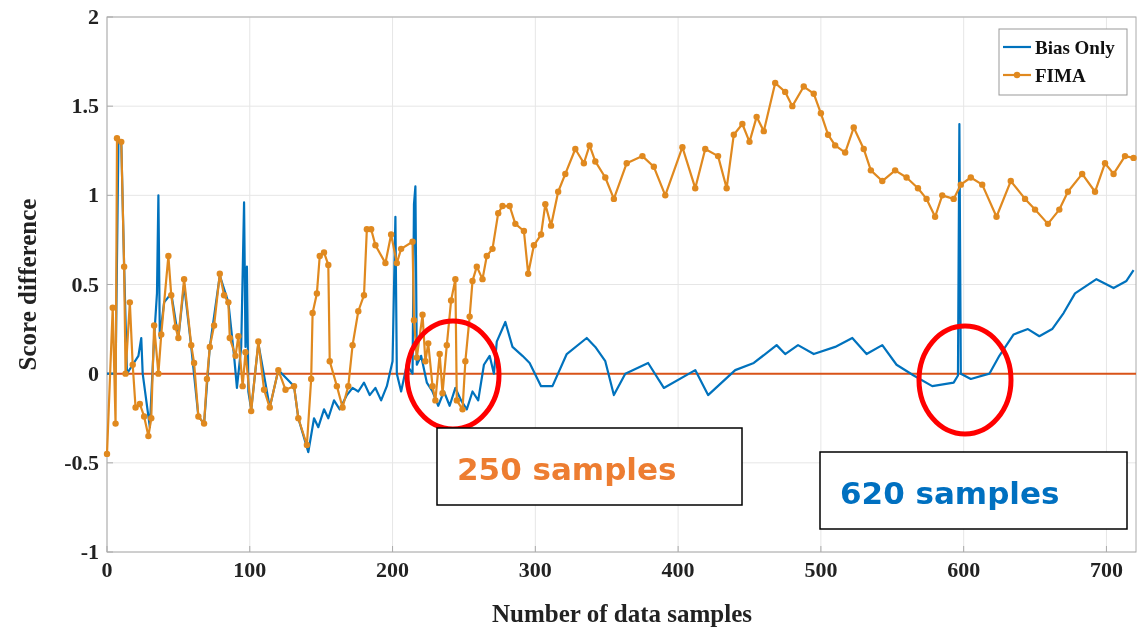 The image size is (1137, 631). Describe the element at coordinates (567, 469) in the screenshot. I see `annotation: 250 samples` at that location.